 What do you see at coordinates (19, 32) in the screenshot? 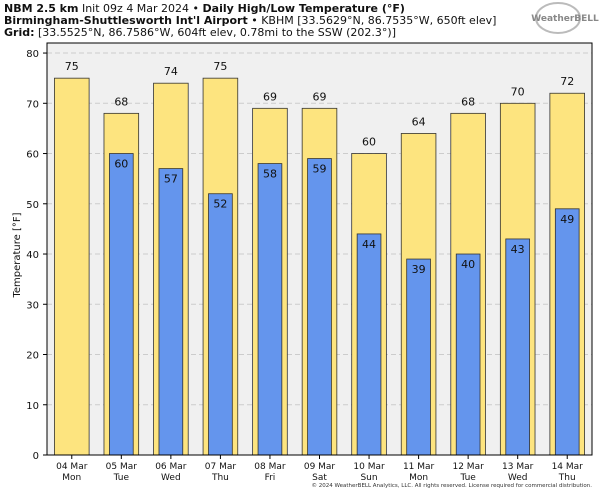
I see `grid-label: Grid:` at bounding box center [19, 32].